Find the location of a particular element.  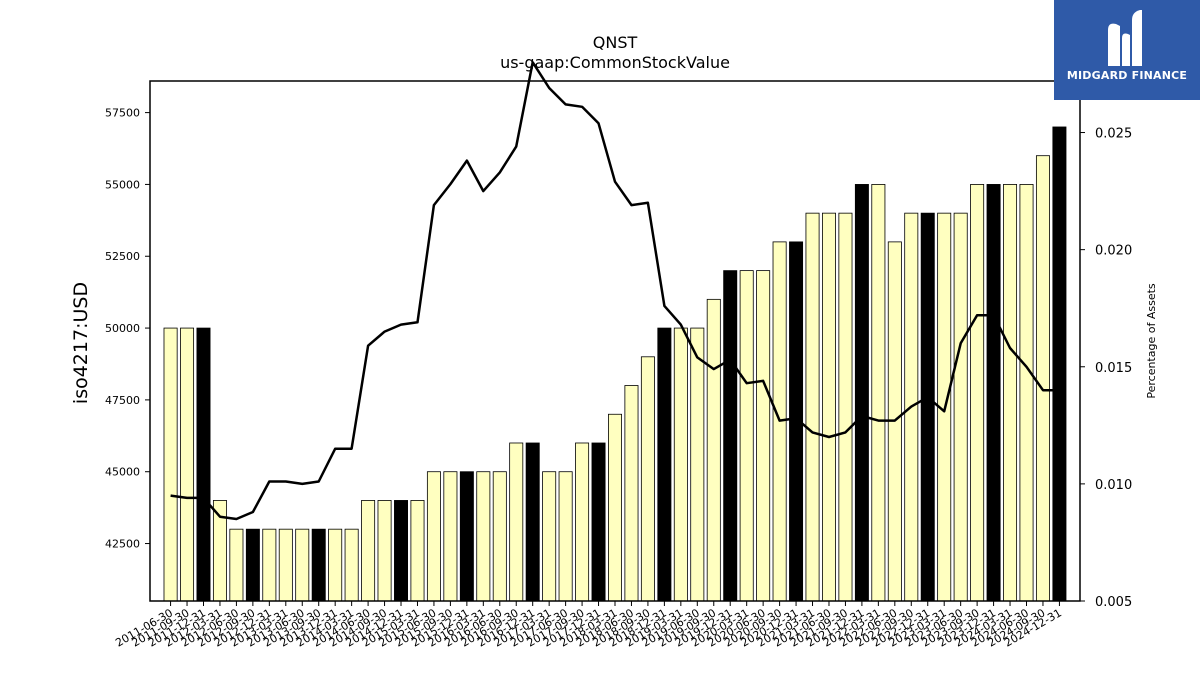

y2-tick-label: 0.025 is located at coordinates (1113, 134).